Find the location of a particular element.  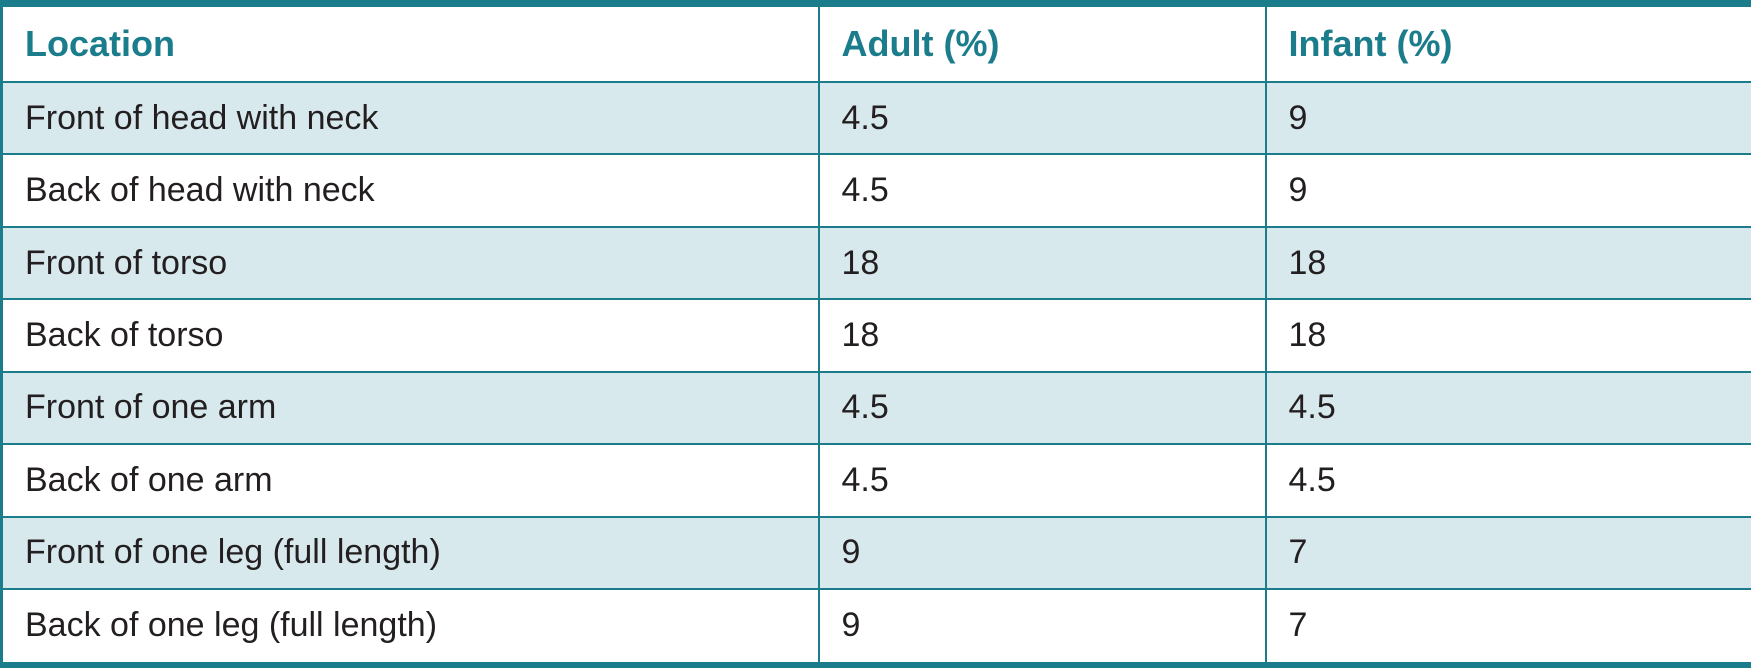

location-cell: Front of torso is located at coordinates (410, 263).